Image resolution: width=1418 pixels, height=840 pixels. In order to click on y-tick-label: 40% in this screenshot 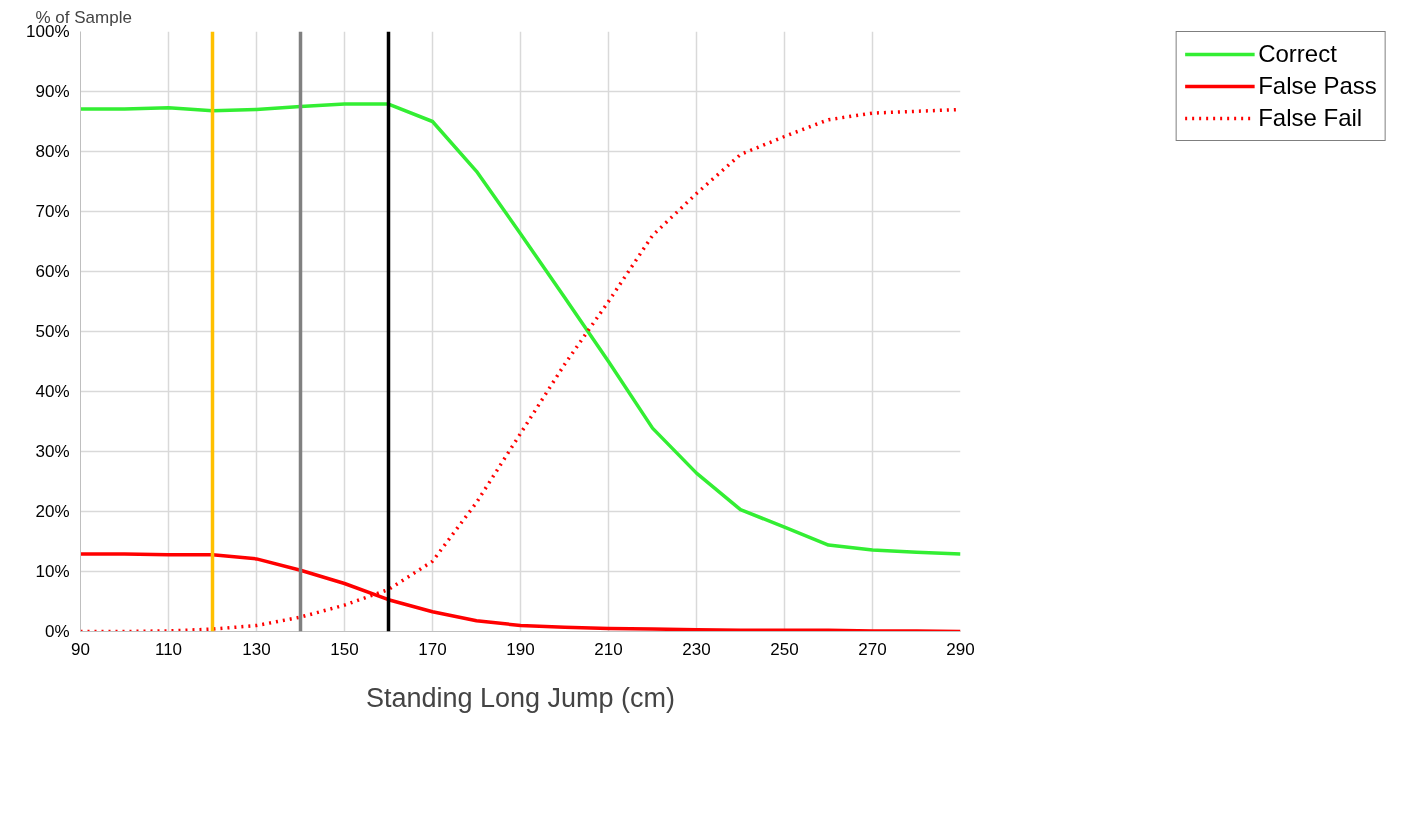, I will do `click(52, 391)`.